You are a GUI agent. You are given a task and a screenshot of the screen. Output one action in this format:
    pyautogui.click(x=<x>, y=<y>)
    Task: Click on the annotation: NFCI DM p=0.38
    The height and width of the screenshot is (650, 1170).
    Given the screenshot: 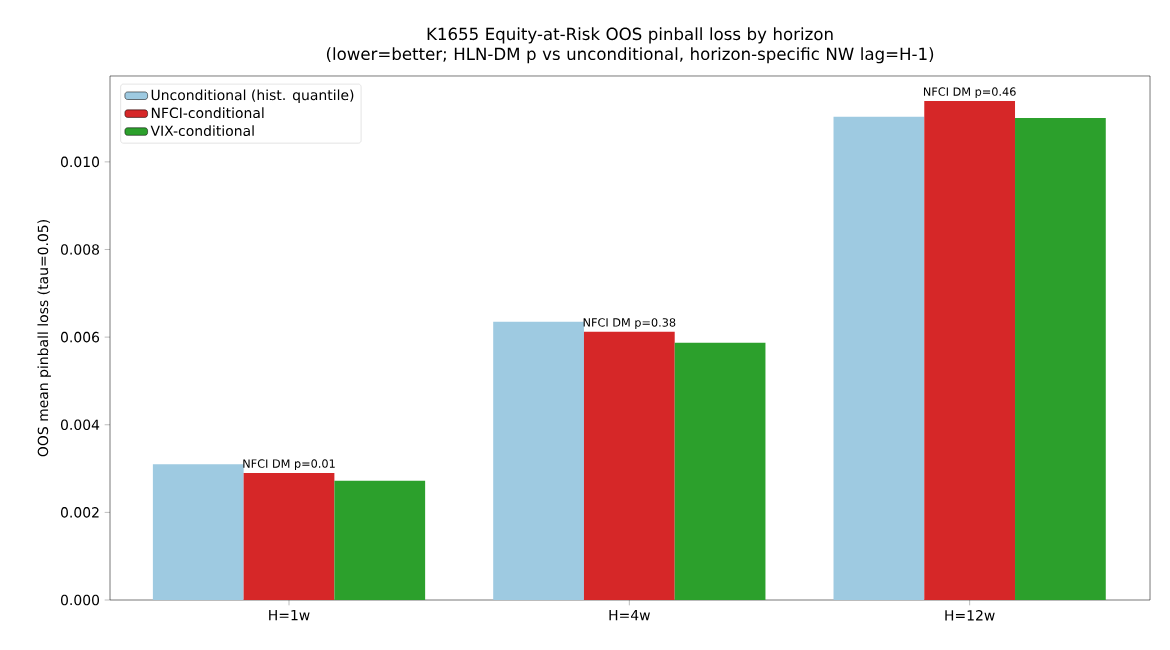 What is the action you would take?
    pyautogui.click(x=629, y=323)
    